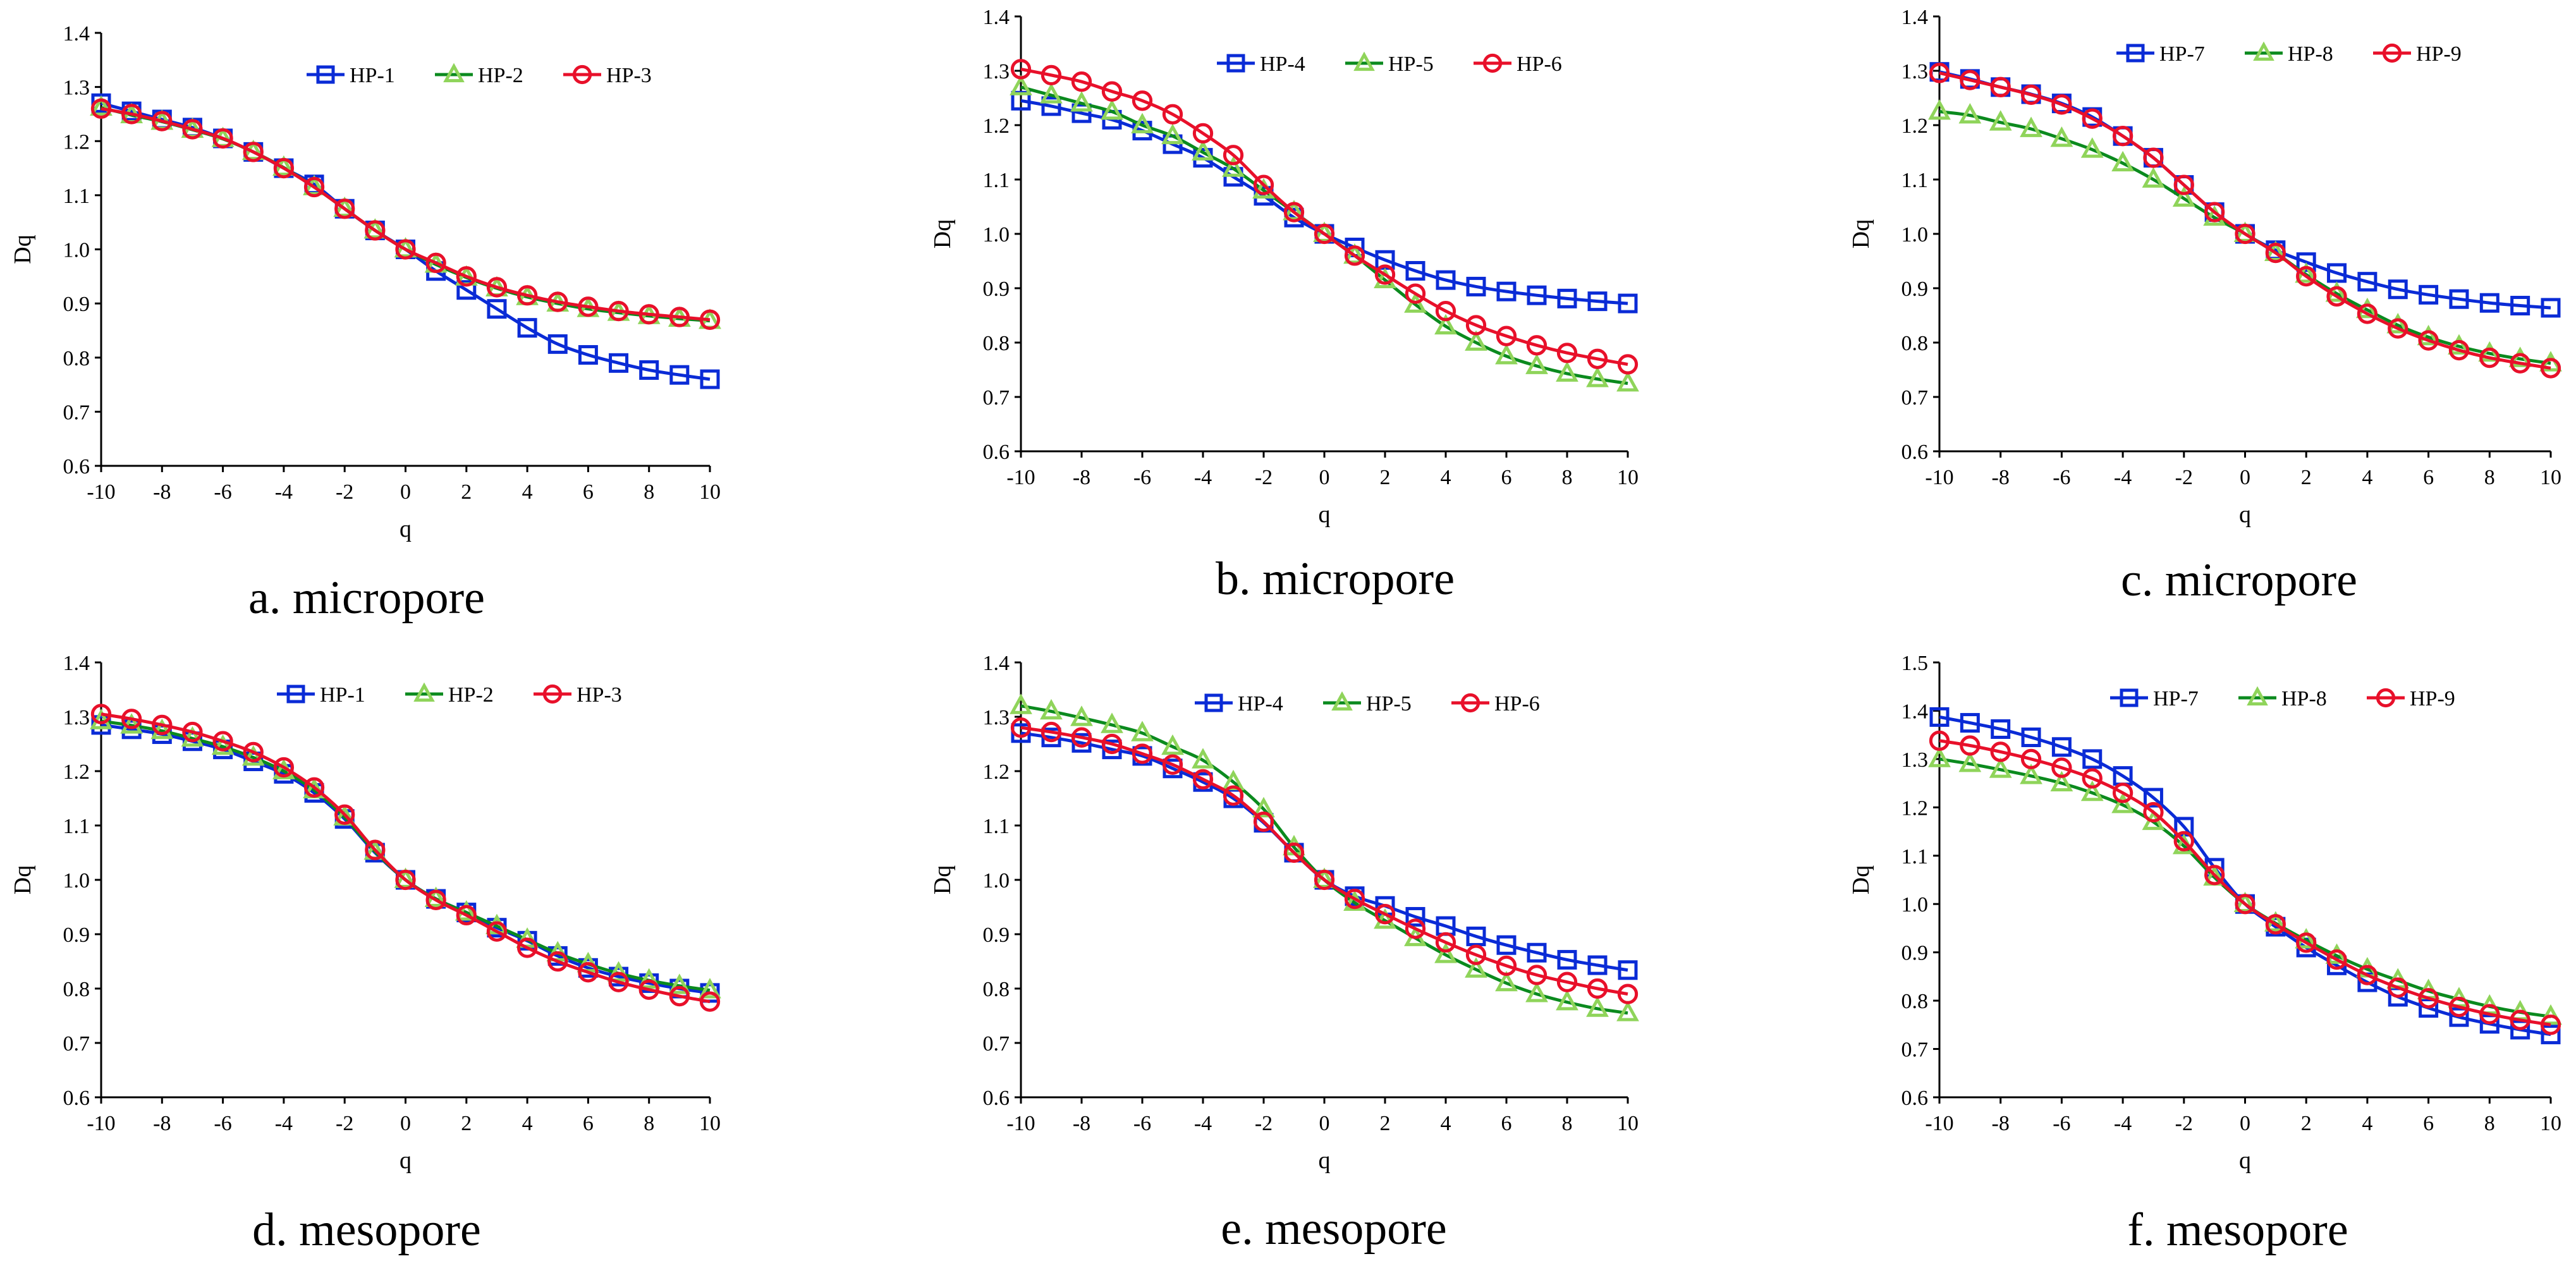 Image resolution: width=2576 pixels, height=1261 pixels. I want to click on panel-caption: c. micropore, so click(2239, 580).